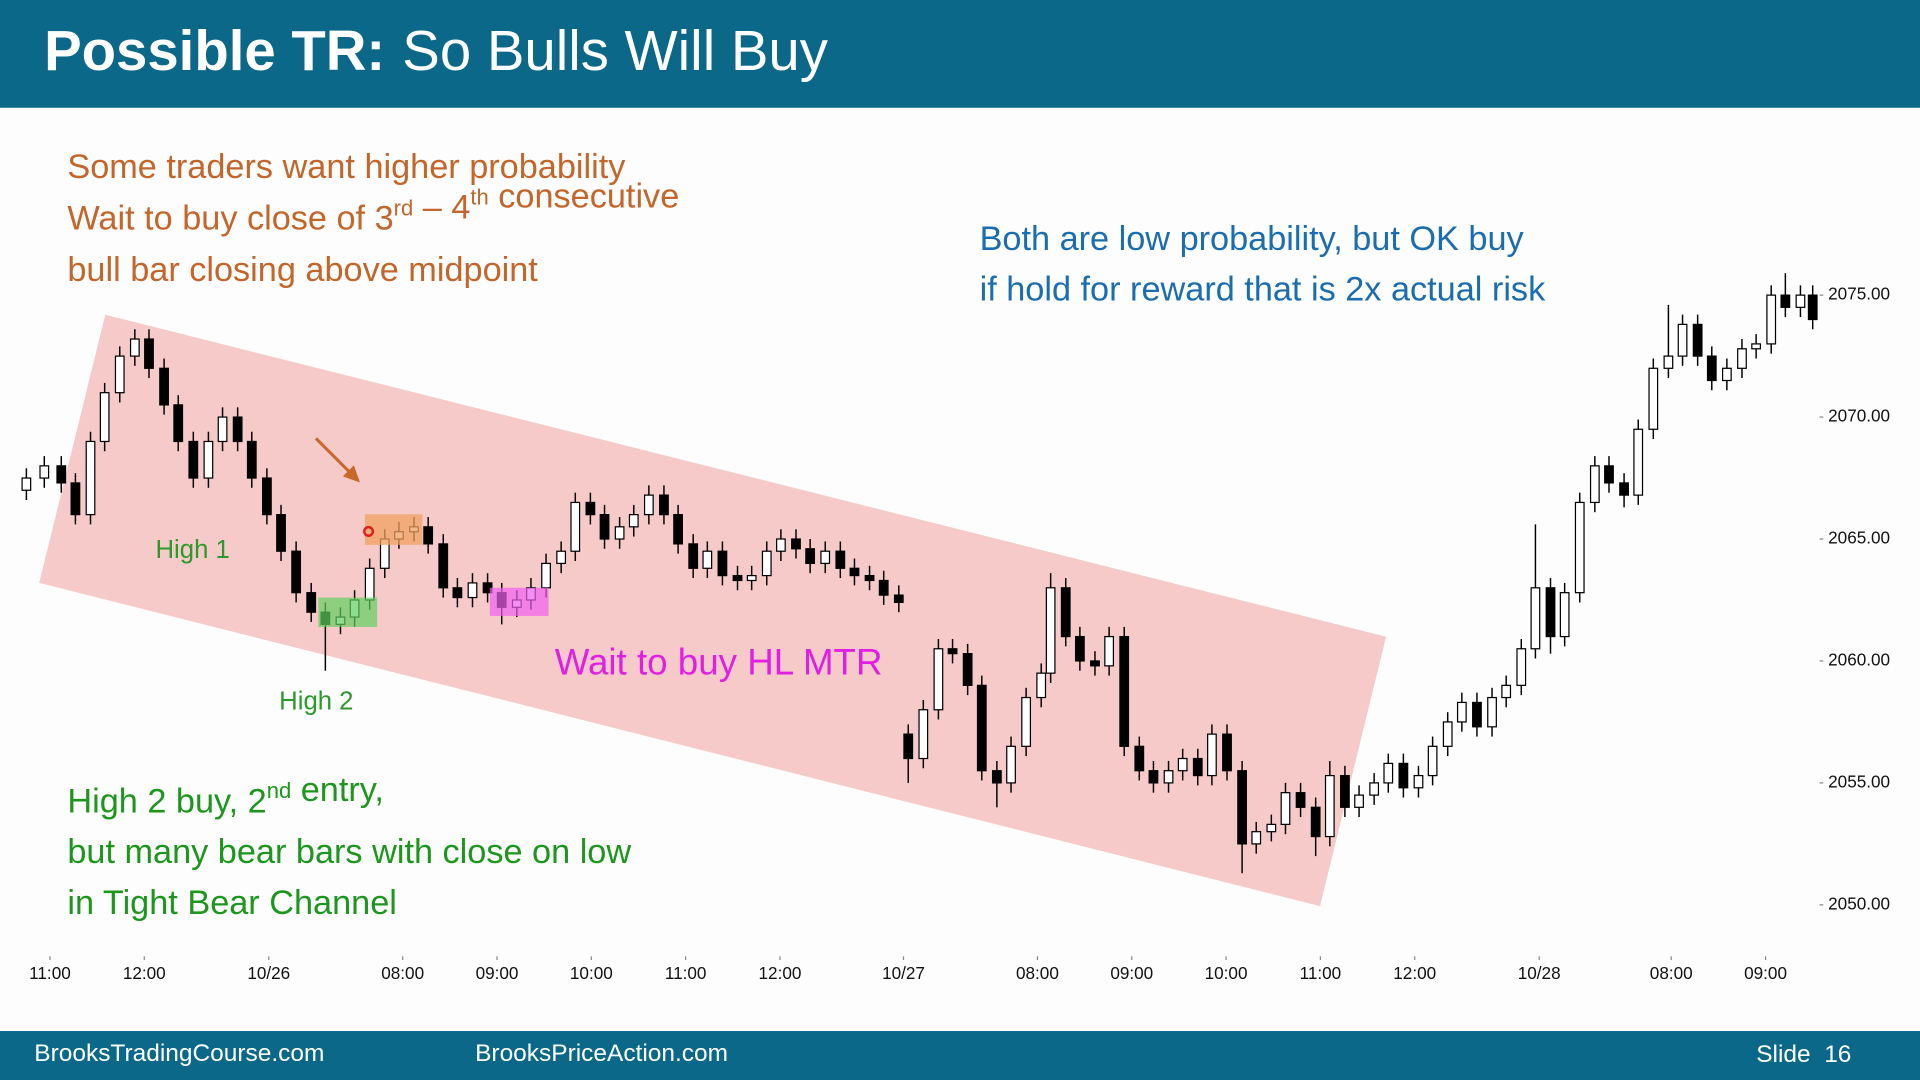 The height and width of the screenshot is (1080, 1920). What do you see at coordinates (348, 612) in the screenshot?
I see `high2-box` at bounding box center [348, 612].